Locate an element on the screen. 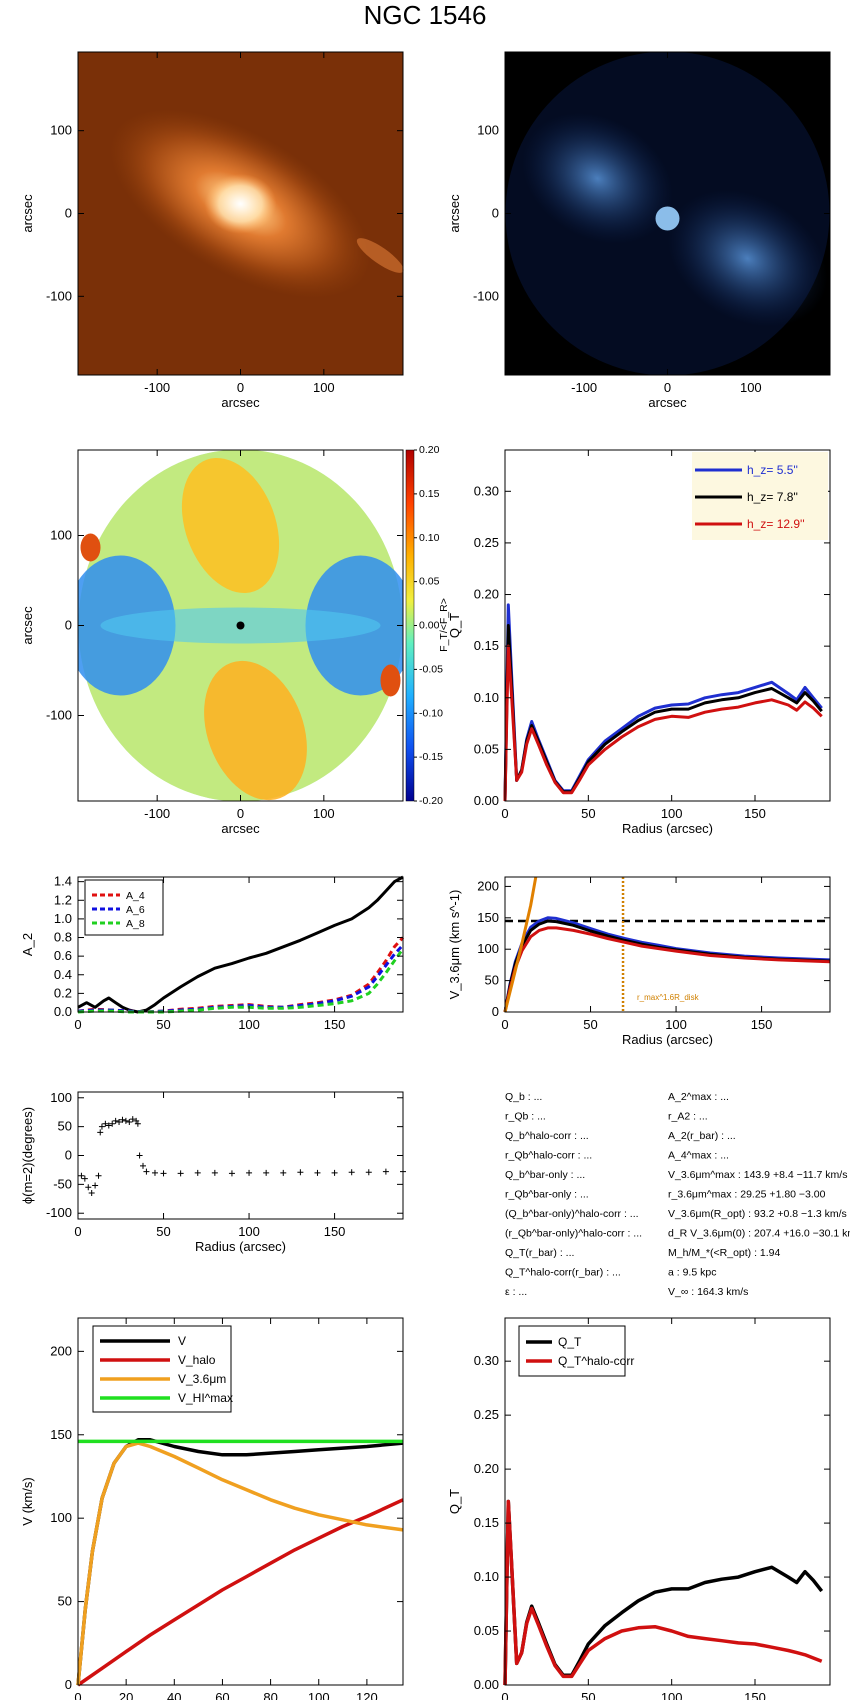 The width and height of the screenshot is (850, 1700). p10-legend-label: Q_T^halo-corr is located at coordinates (596, 1361).